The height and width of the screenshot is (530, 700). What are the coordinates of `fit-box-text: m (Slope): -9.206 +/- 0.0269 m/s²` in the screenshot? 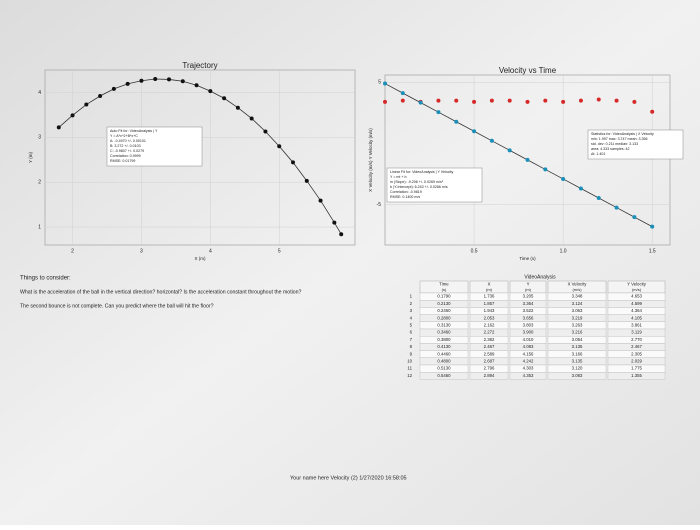 It's located at (417, 182).